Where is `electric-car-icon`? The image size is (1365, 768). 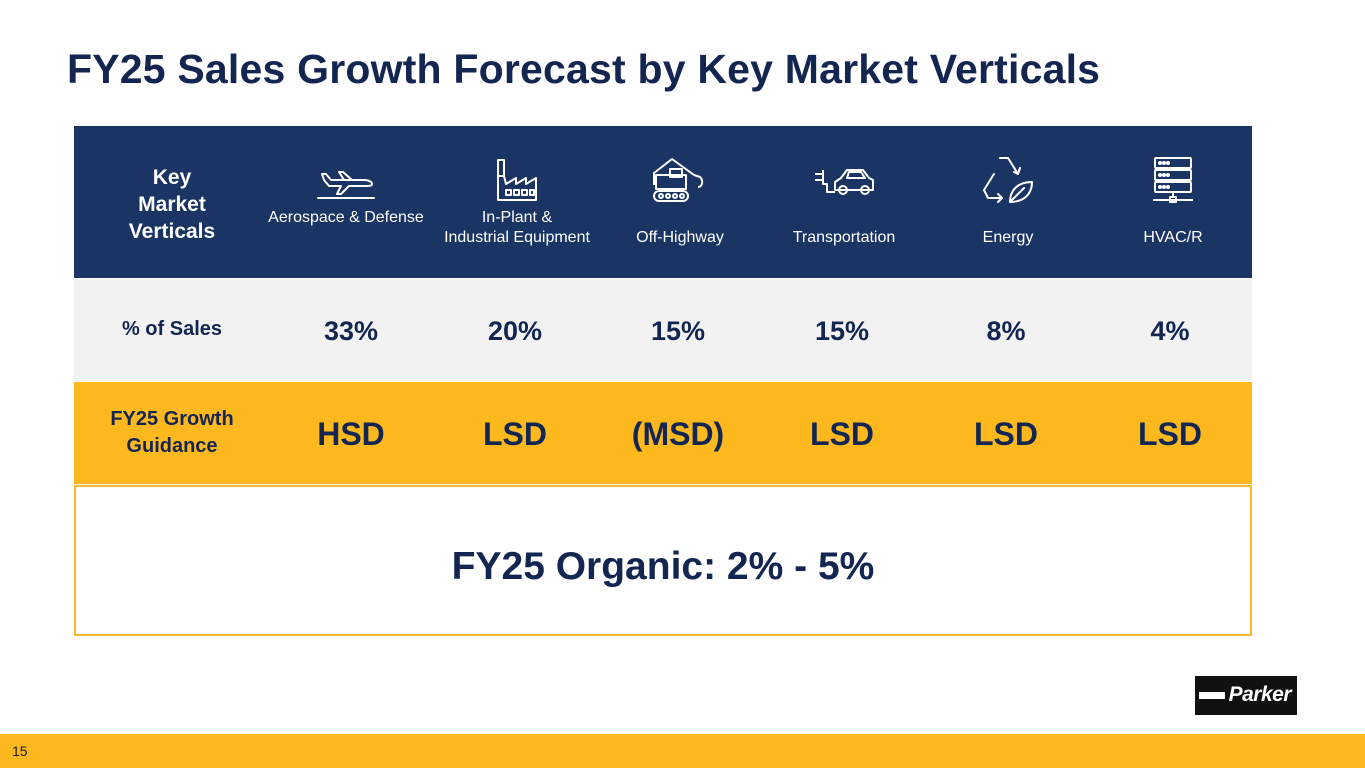
electric-car-icon is located at coordinates (844, 180).